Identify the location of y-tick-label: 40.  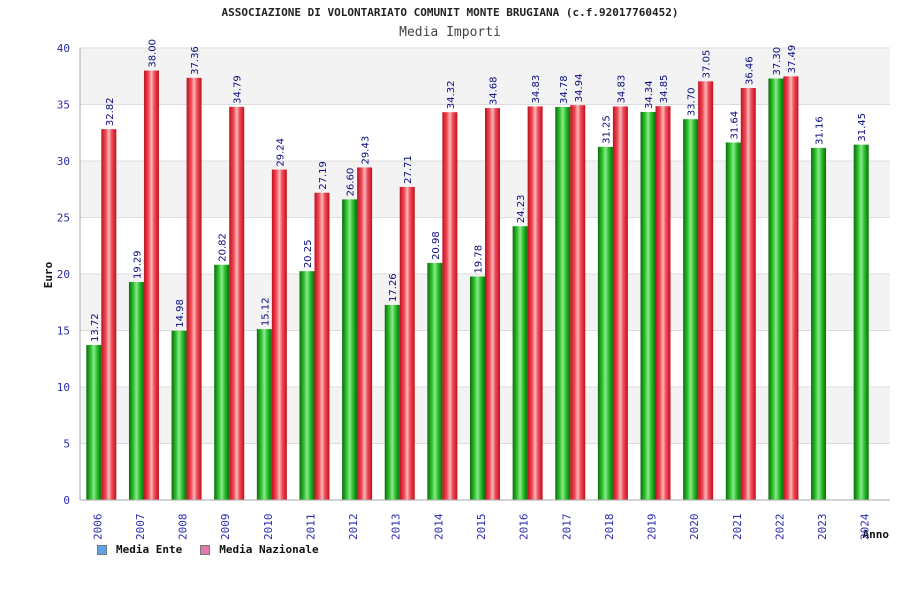
(63, 48).